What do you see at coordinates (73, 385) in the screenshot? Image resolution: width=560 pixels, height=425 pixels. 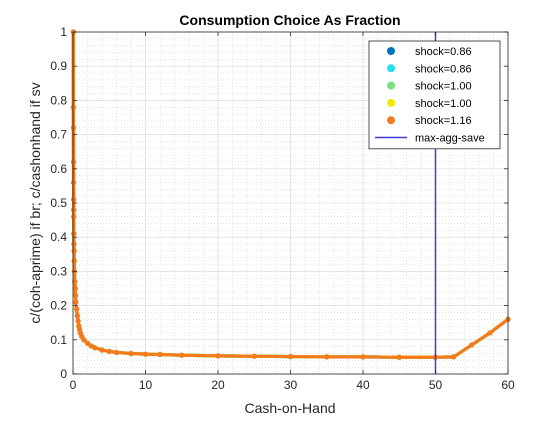 I see `x-tick-label: 0` at bounding box center [73, 385].